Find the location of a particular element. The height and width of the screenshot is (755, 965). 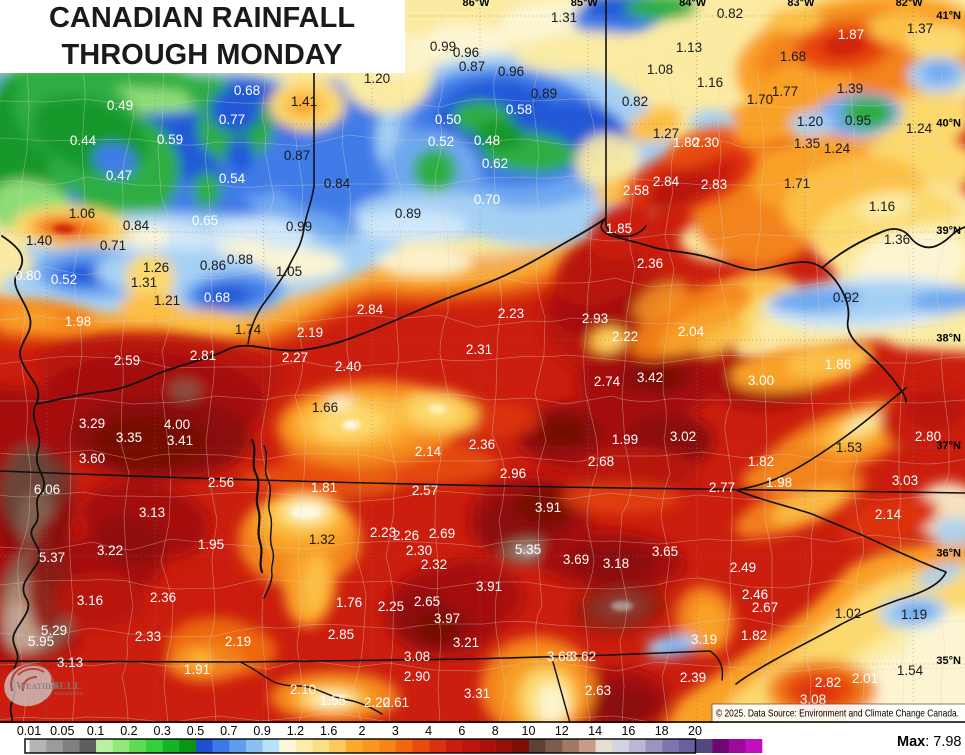

svg-text: 1.08 is located at coordinates (660, 69).